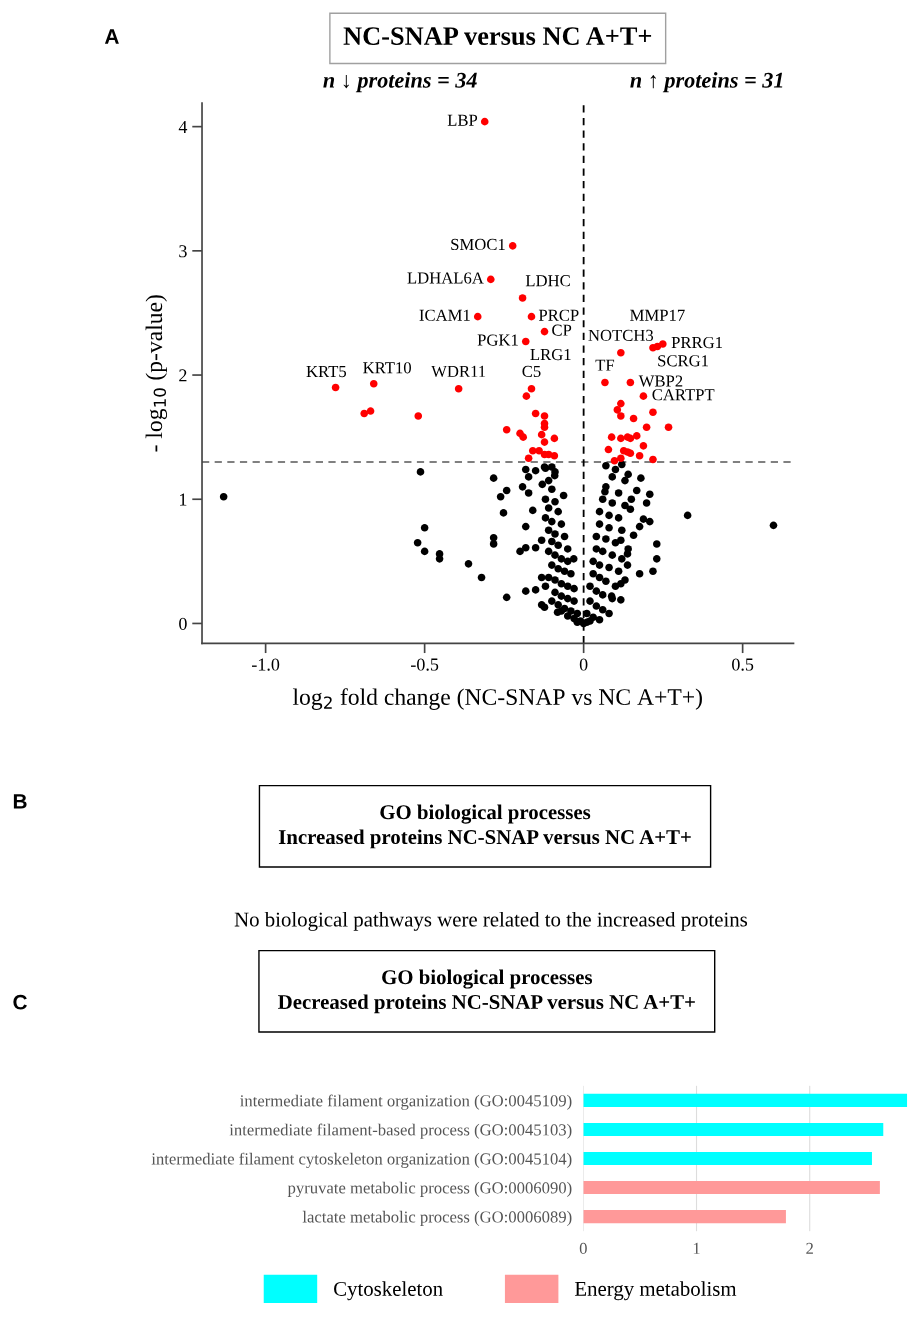 Image resolution: width=910 pixels, height=1321 pixels. What do you see at coordinates (20, 801) in the screenshot?
I see `text: B` at bounding box center [20, 801].